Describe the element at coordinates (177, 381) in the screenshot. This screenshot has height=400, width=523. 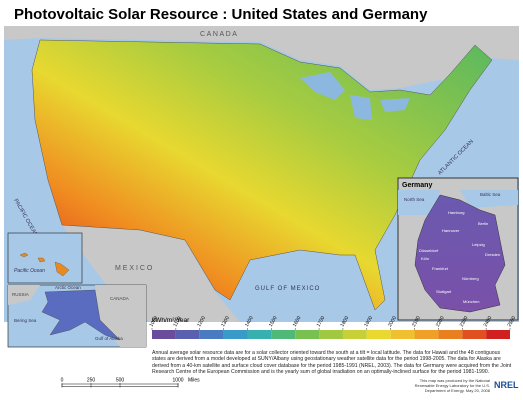
I see `scale-tick-label: 1000` at that location.